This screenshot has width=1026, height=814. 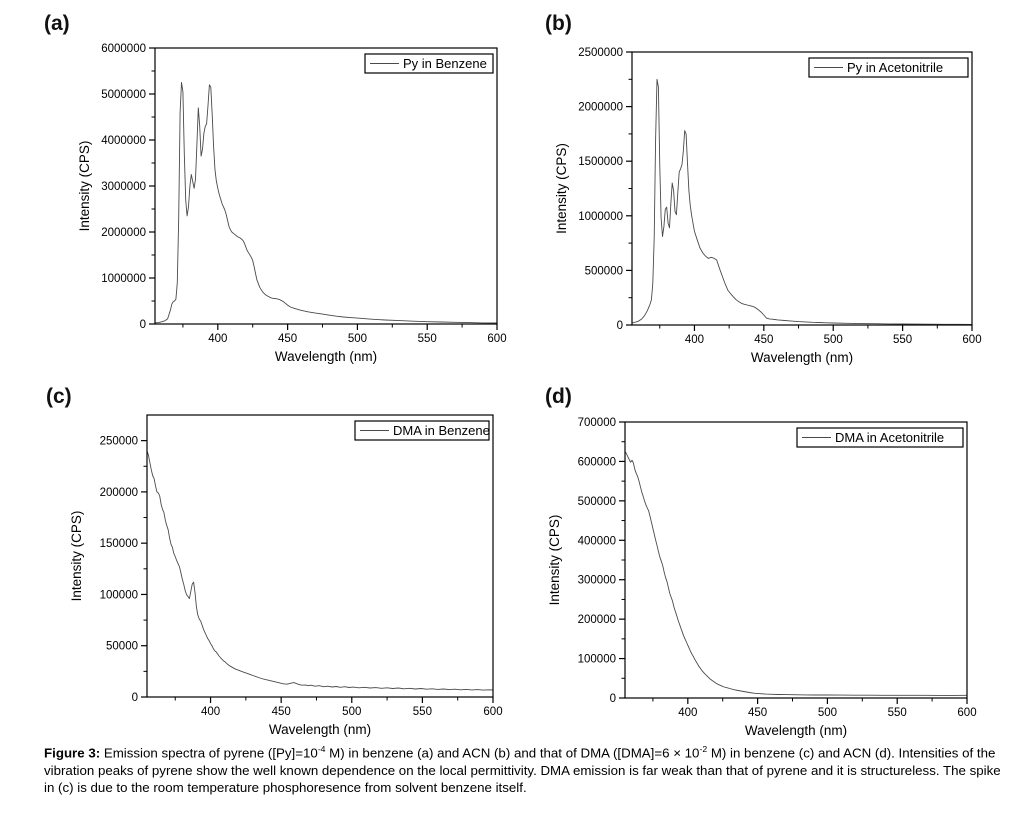 I want to click on legend-label: DMA in Benzene, so click(x=441, y=430).